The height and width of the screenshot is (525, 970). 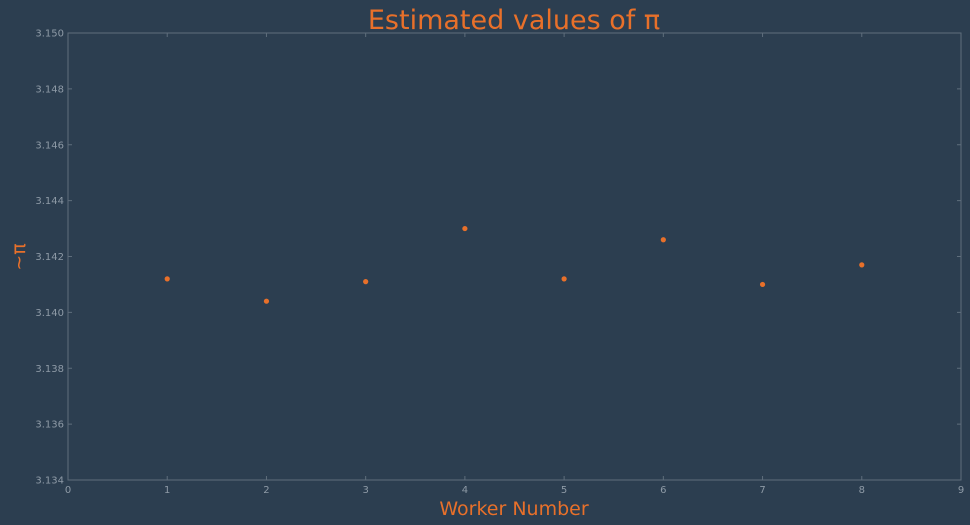 What do you see at coordinates (49, 369) in the screenshot?
I see `y-tick-label: 3.138` at bounding box center [49, 369].